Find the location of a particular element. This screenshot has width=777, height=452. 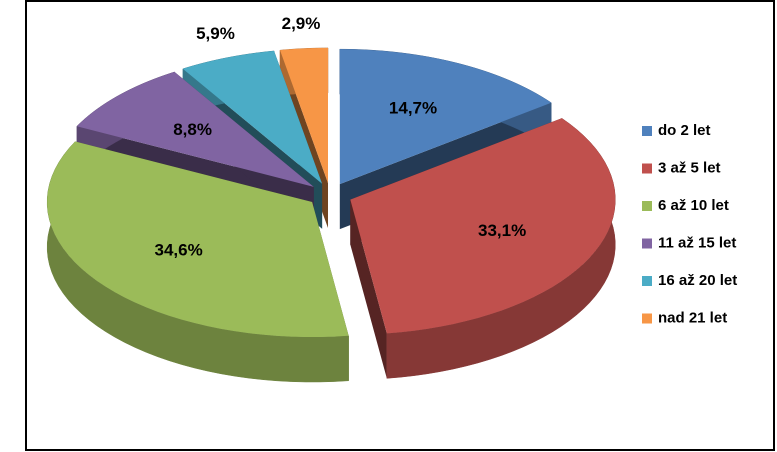

slice-side is located at coordinates (368, 289).